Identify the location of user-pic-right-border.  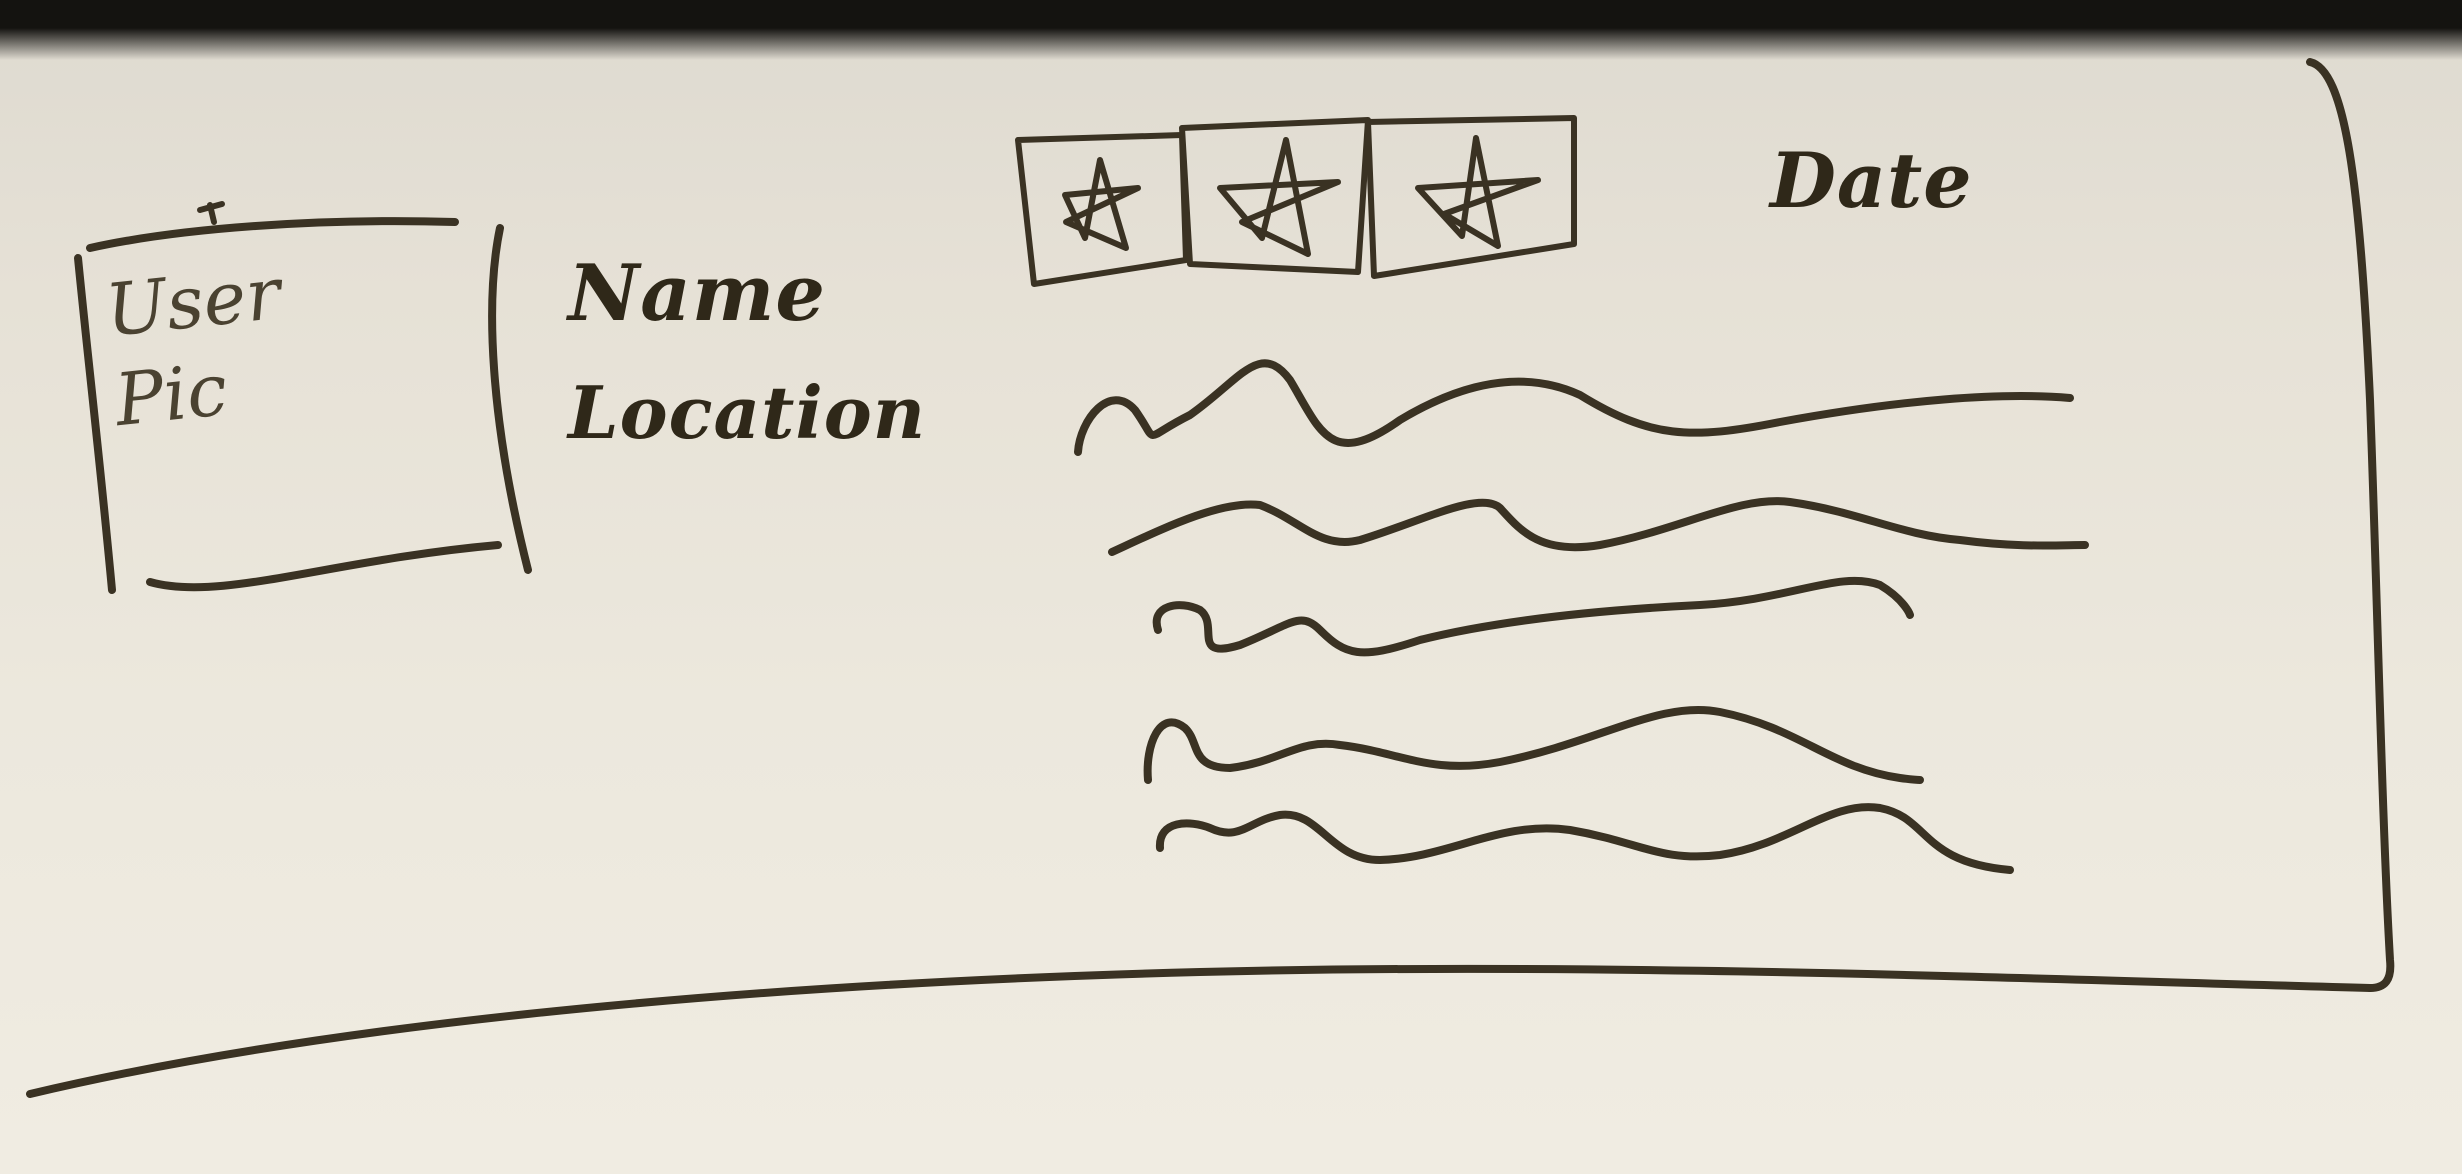
(510, 399).